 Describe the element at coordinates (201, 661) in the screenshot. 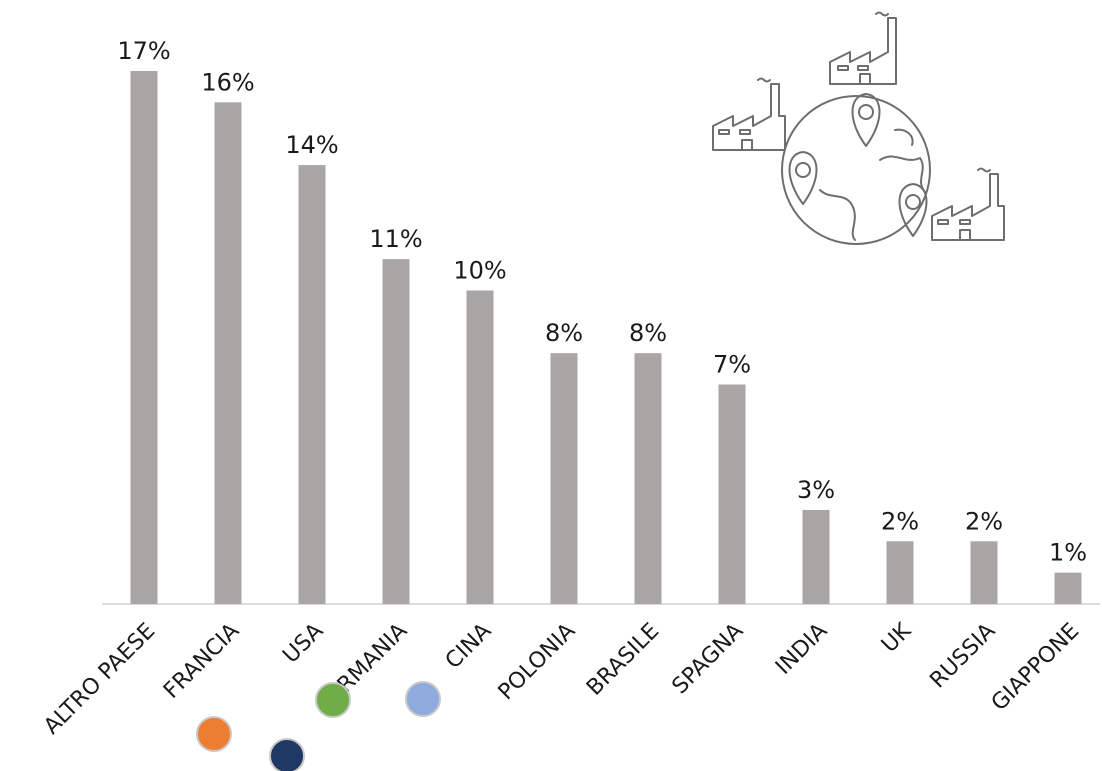

I see `category-tick-label: FRANCIA` at that location.